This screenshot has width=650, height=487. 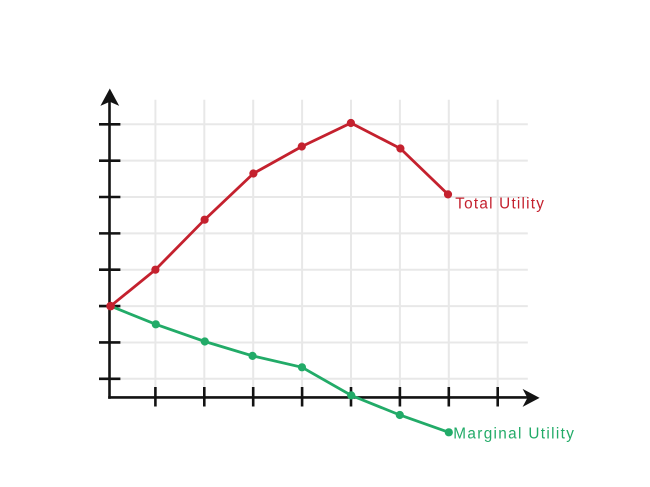 I want to click on svg-text: Total Utility, so click(x=500, y=204).